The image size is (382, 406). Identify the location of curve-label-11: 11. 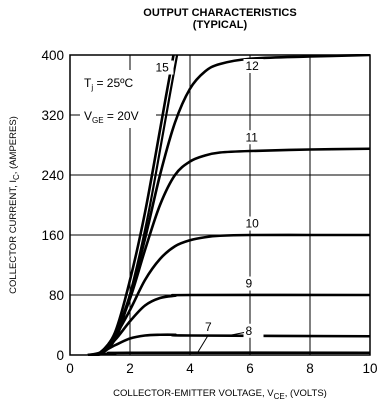
(252, 137).